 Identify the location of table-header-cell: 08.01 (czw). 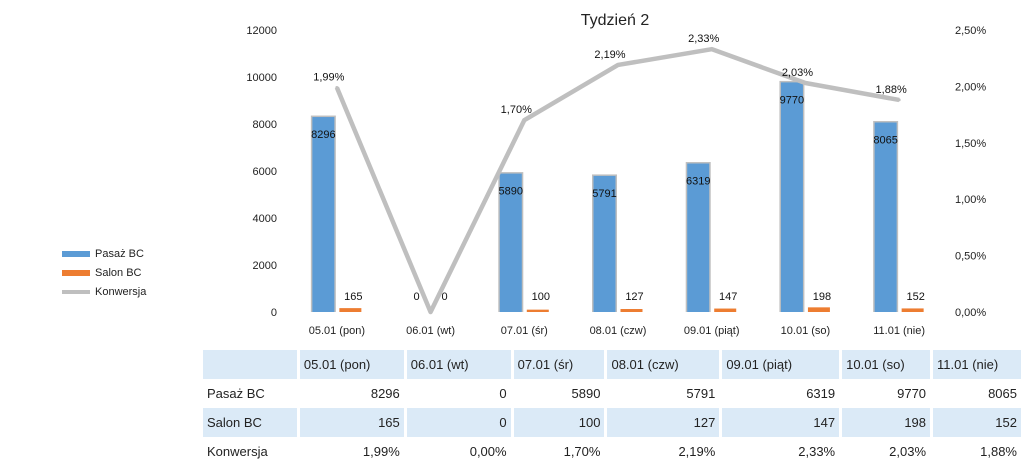
(664, 364).